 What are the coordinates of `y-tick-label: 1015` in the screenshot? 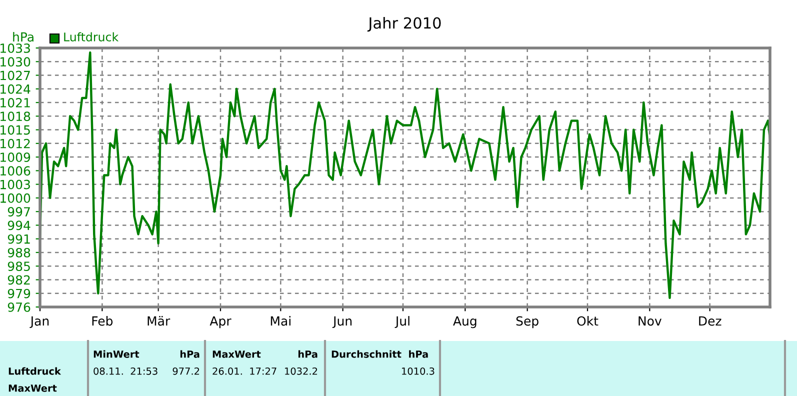 It's located at (15, 130).